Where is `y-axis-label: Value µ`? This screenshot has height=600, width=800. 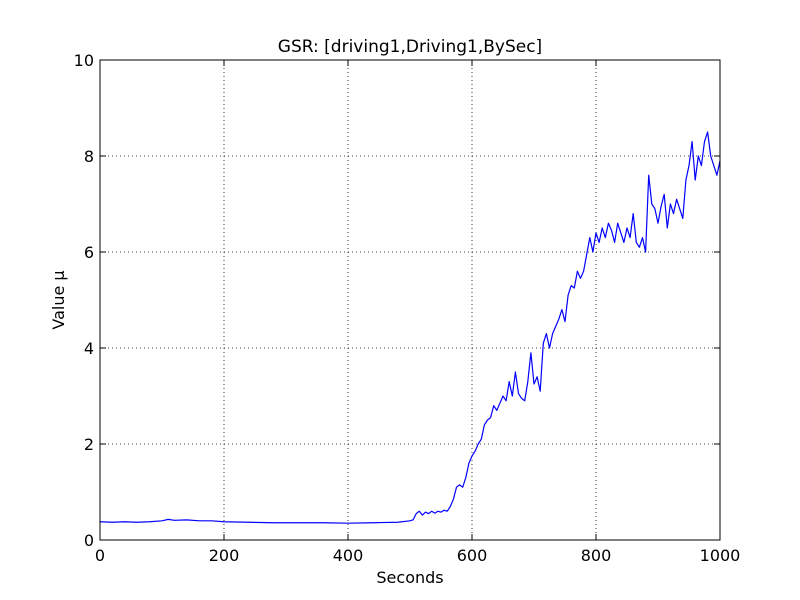 y-axis-label: Value µ is located at coordinates (58, 299).